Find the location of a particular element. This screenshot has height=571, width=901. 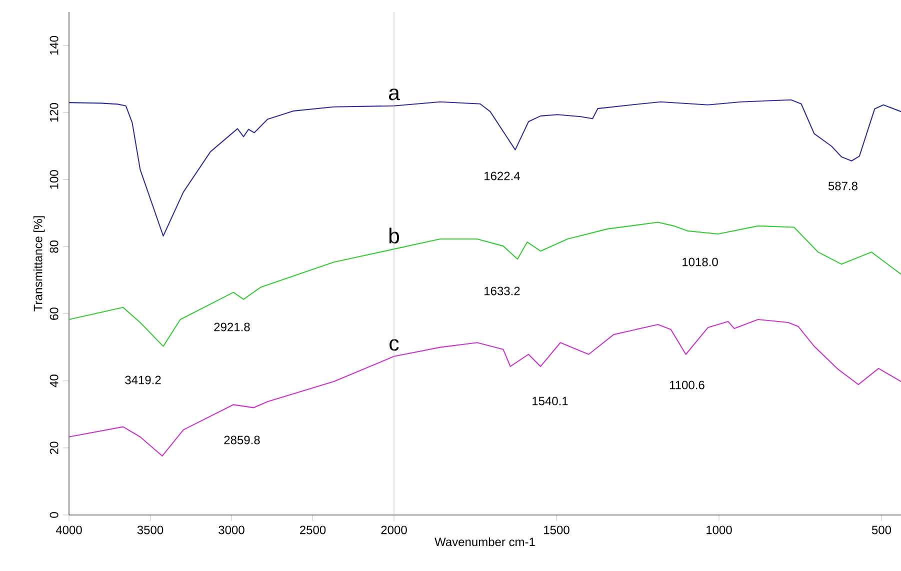

x-tick-label: 2500 is located at coordinates (313, 530).